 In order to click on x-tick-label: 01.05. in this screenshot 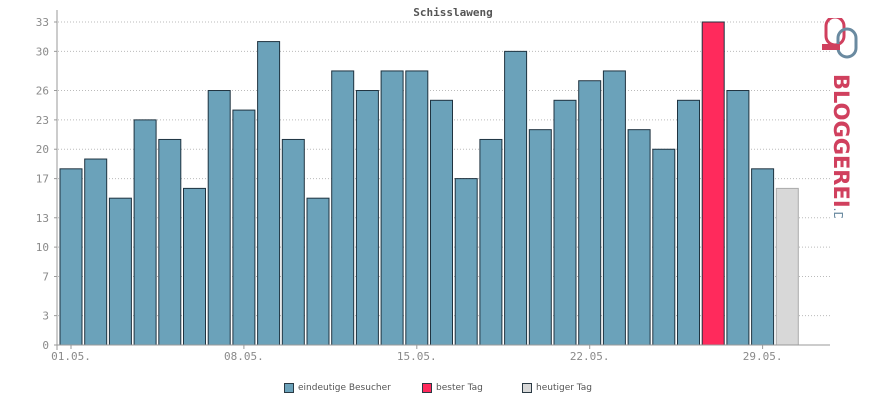, I will do `click(71, 356)`.